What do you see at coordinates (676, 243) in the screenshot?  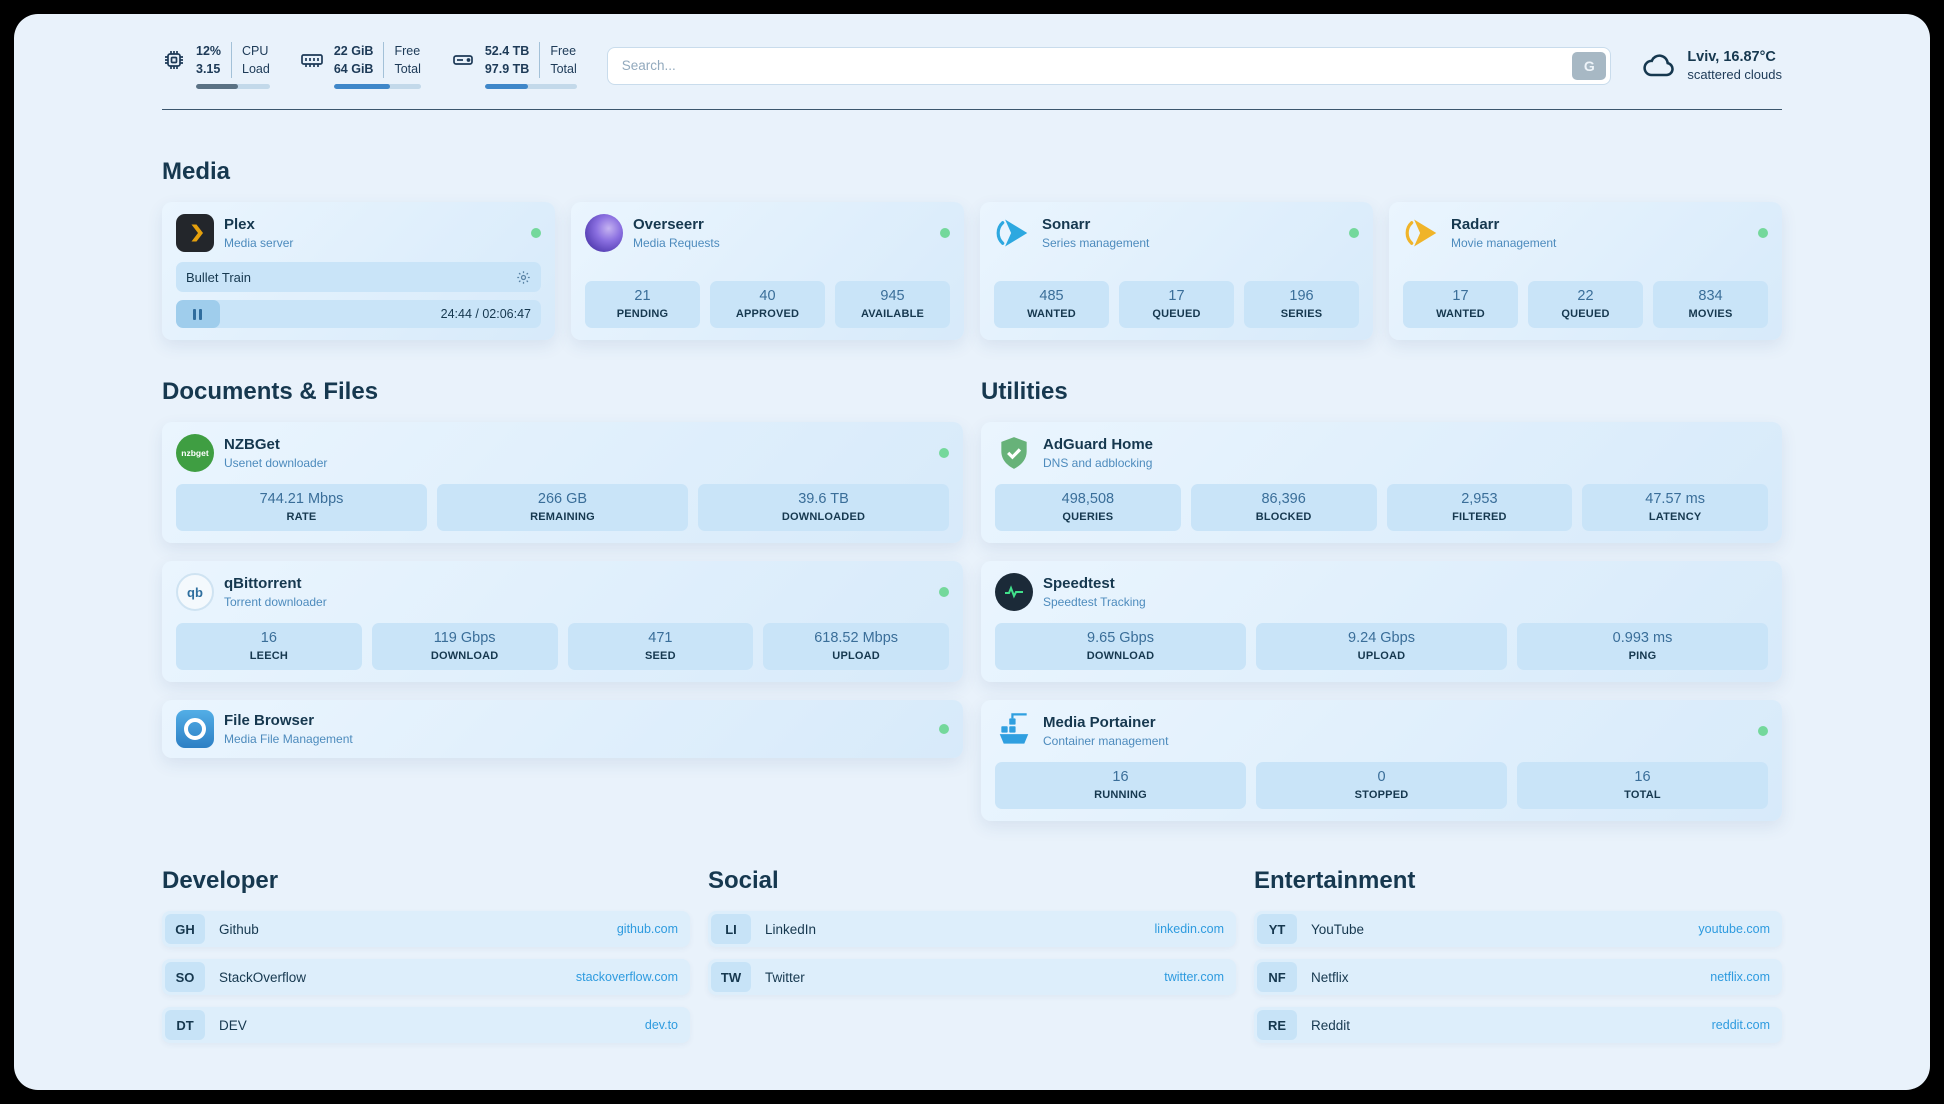 I see `app-description: Media Requests` at bounding box center [676, 243].